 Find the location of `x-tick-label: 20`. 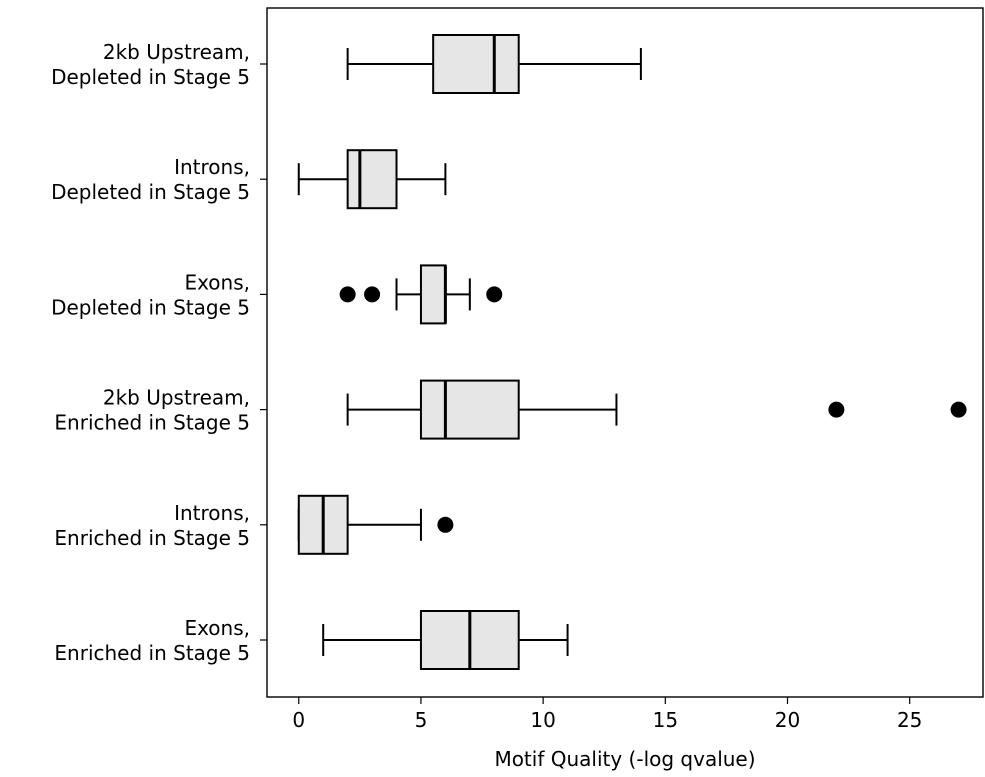

x-tick-label: 20 is located at coordinates (787, 720).